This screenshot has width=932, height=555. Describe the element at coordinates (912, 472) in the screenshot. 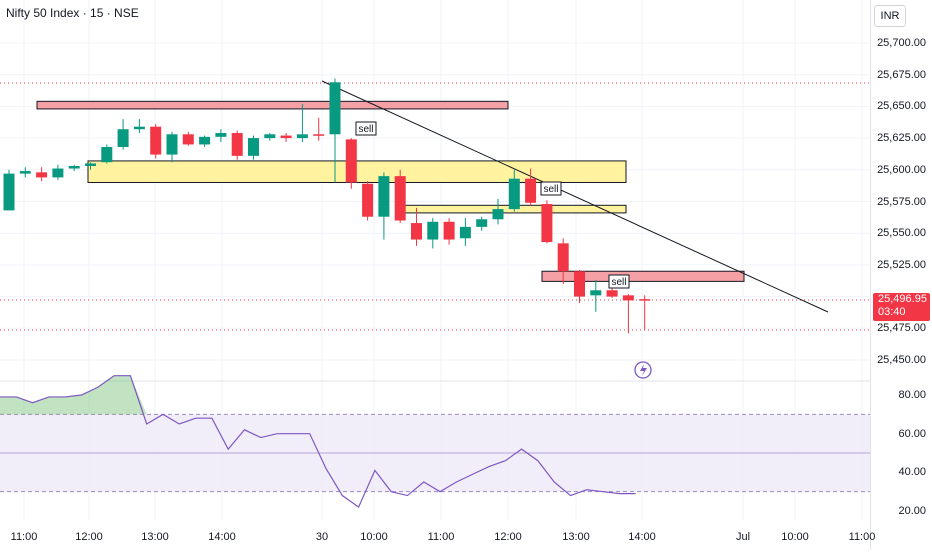

I see `rsi-axis-label: 40.00` at that location.